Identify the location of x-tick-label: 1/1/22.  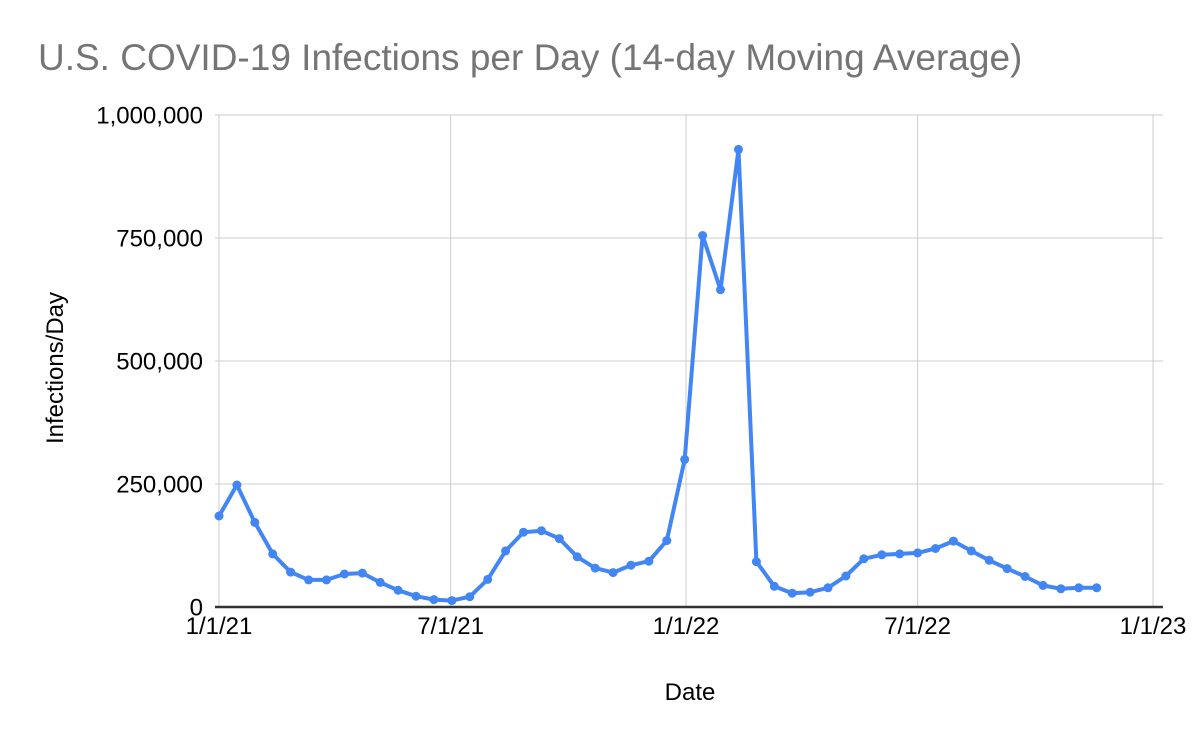
(686, 626).